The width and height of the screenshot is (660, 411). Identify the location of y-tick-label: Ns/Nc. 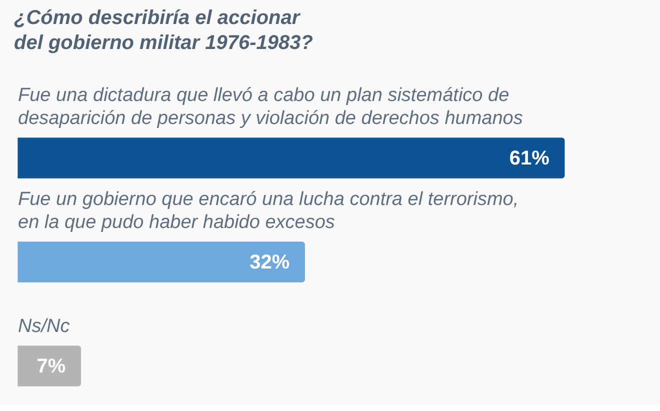
(44, 326).